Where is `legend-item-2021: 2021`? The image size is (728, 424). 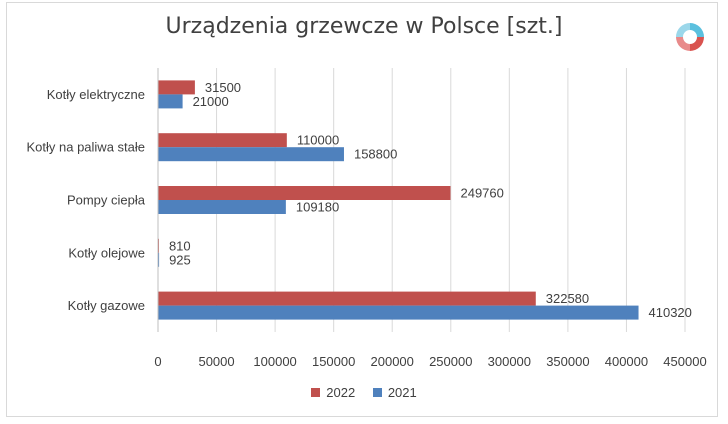 legend-item-2021: 2021 is located at coordinates (394, 392).